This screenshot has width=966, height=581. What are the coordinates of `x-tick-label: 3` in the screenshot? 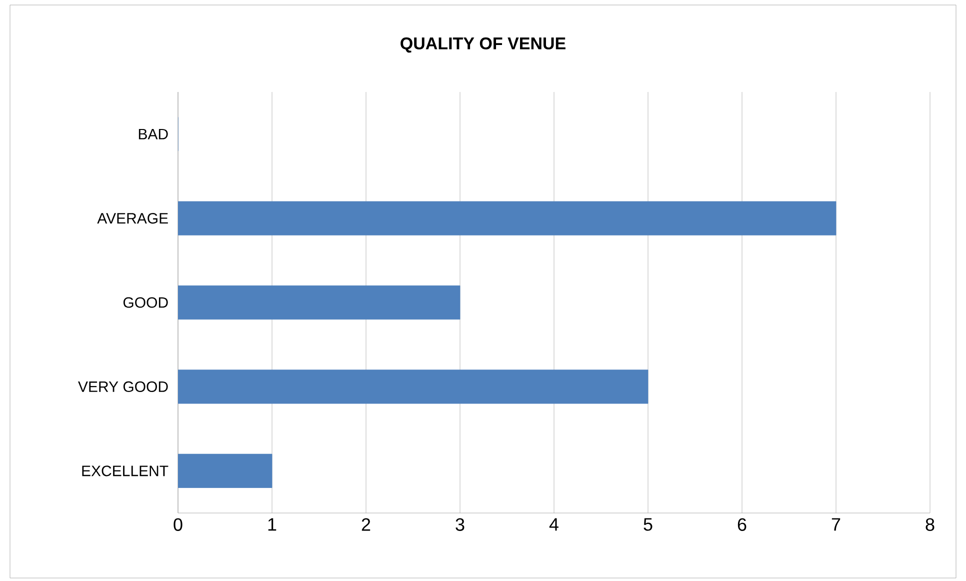 It's located at (460, 524).